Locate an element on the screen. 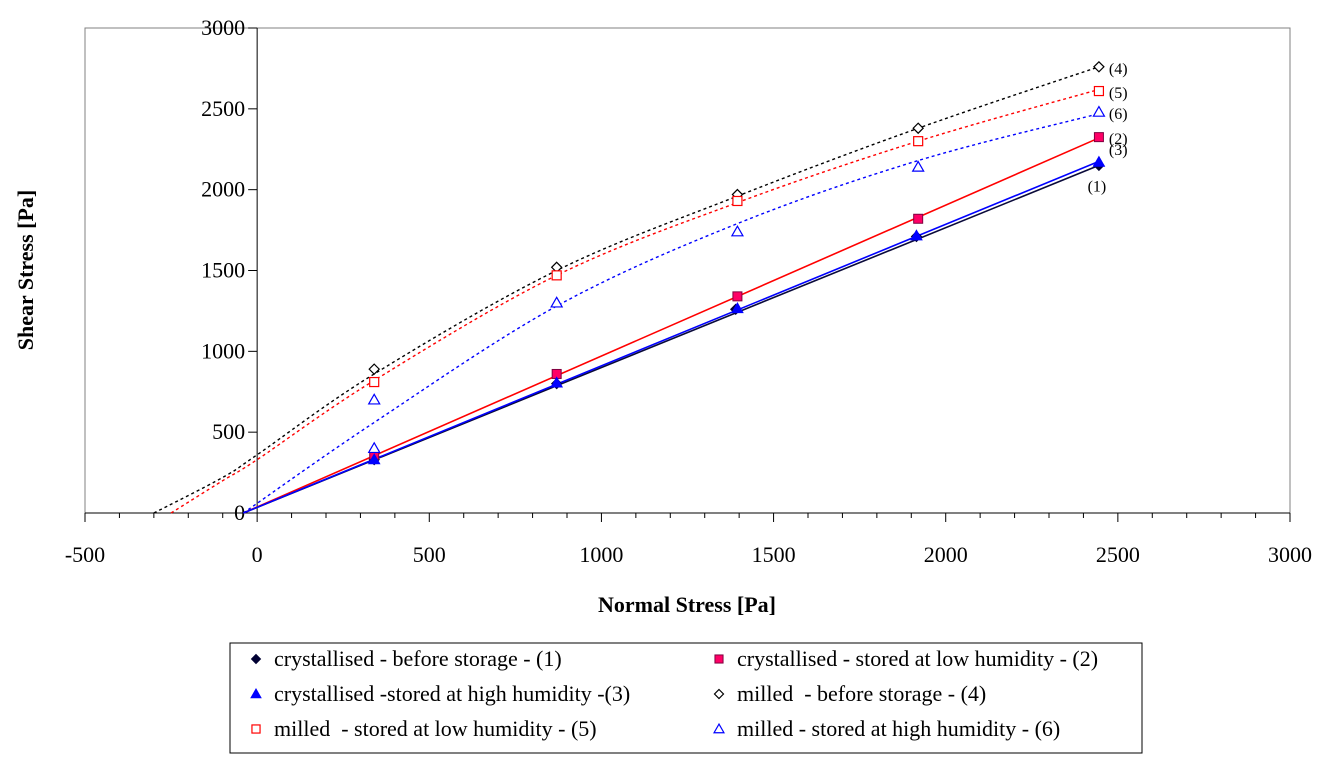  y-tick-label: 3000 is located at coordinates (223, 27).